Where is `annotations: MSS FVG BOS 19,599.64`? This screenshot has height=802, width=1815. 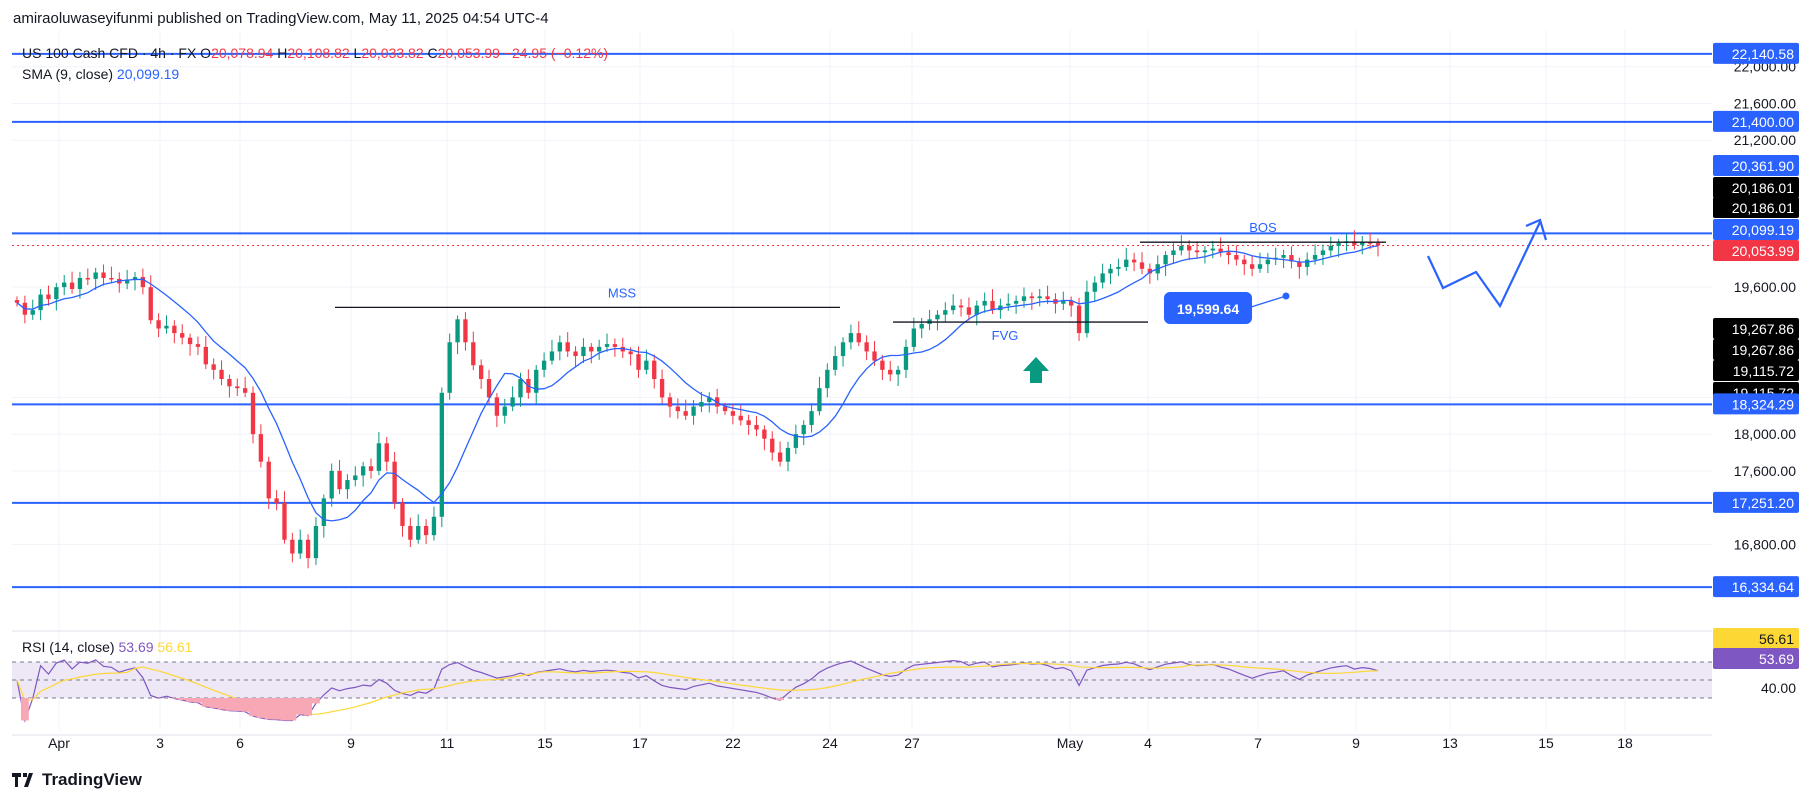 annotations: MSS FVG BOS 19,599.64 is located at coordinates (941, 300).